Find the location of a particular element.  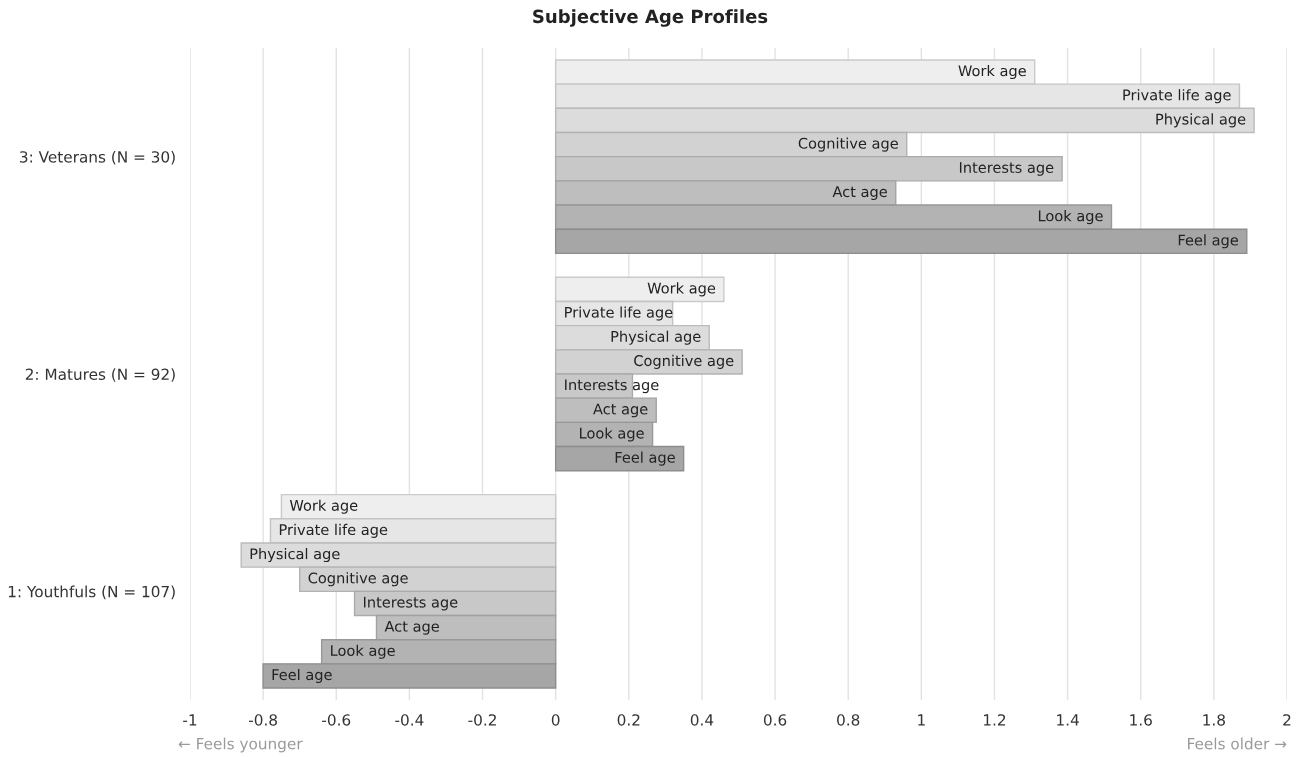

x-tick-label: -1 is located at coordinates (190, 720).